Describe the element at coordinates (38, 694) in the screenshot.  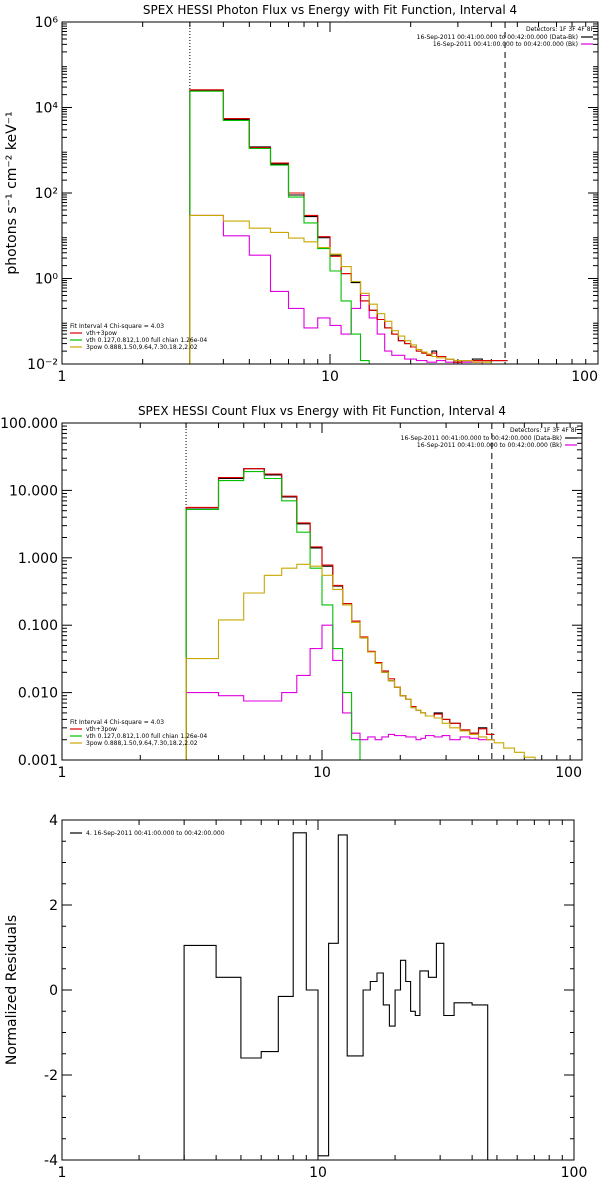
I see `y-tick-label: 0.010` at that location.